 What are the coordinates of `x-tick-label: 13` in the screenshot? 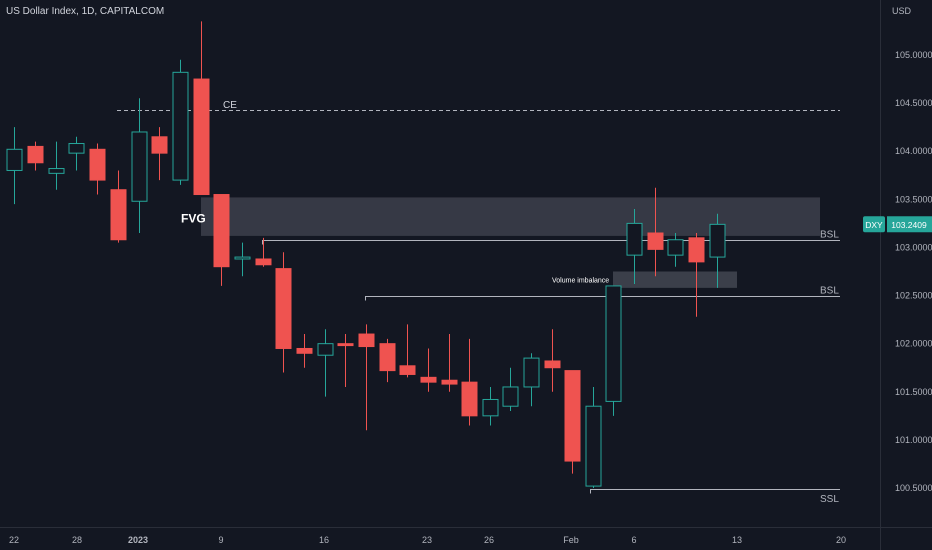 It's located at (737, 540).